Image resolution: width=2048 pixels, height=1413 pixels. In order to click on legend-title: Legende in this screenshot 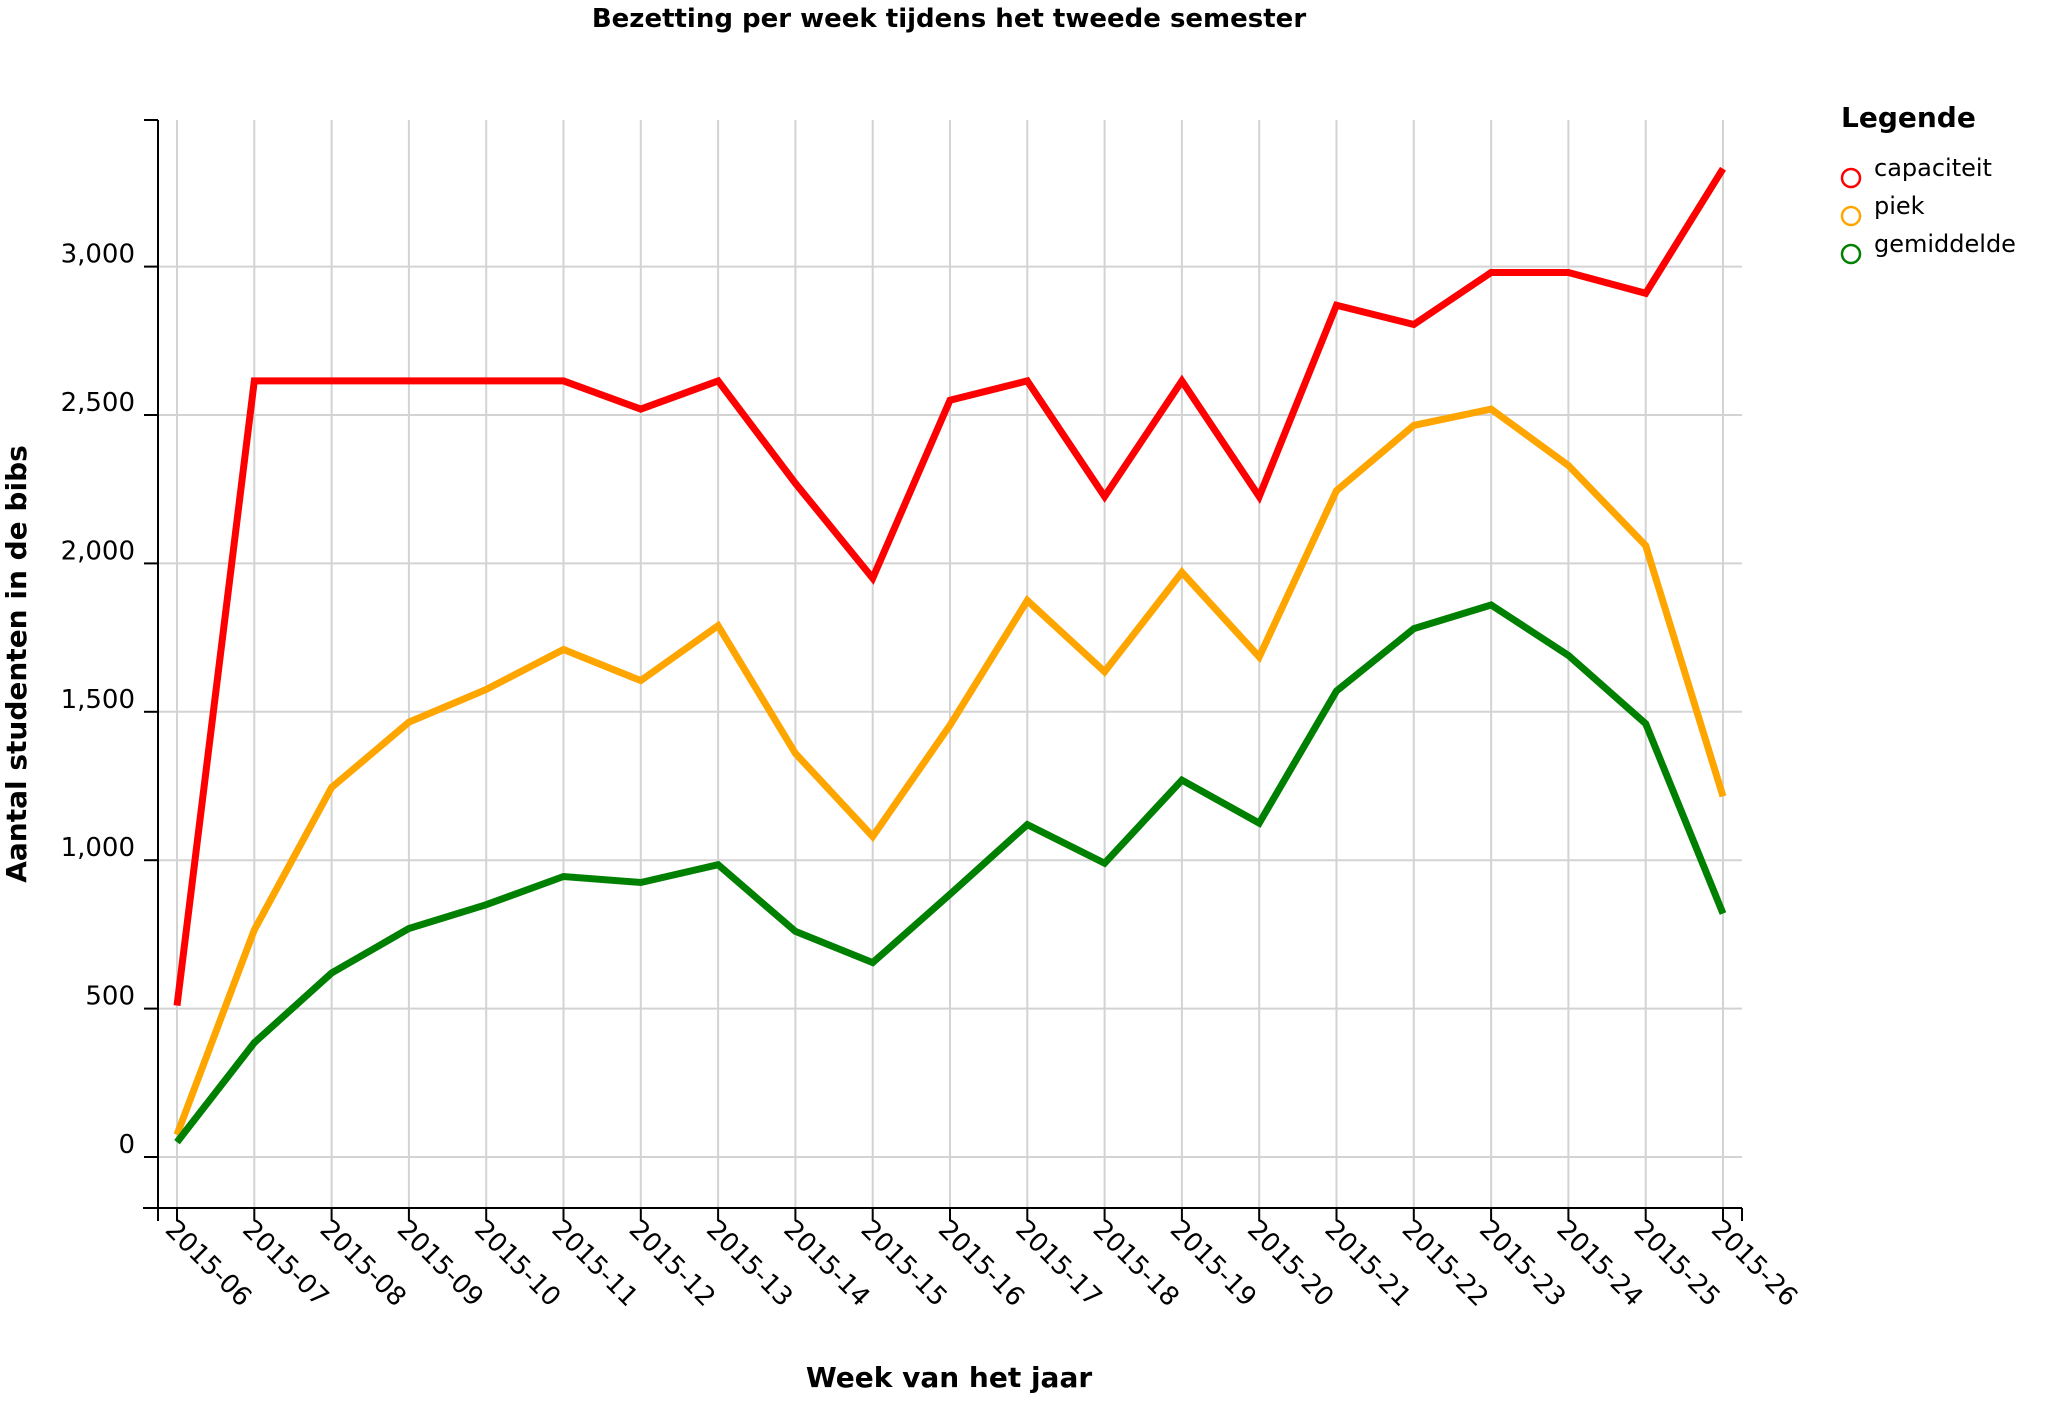, I will do `click(1908, 117)`.